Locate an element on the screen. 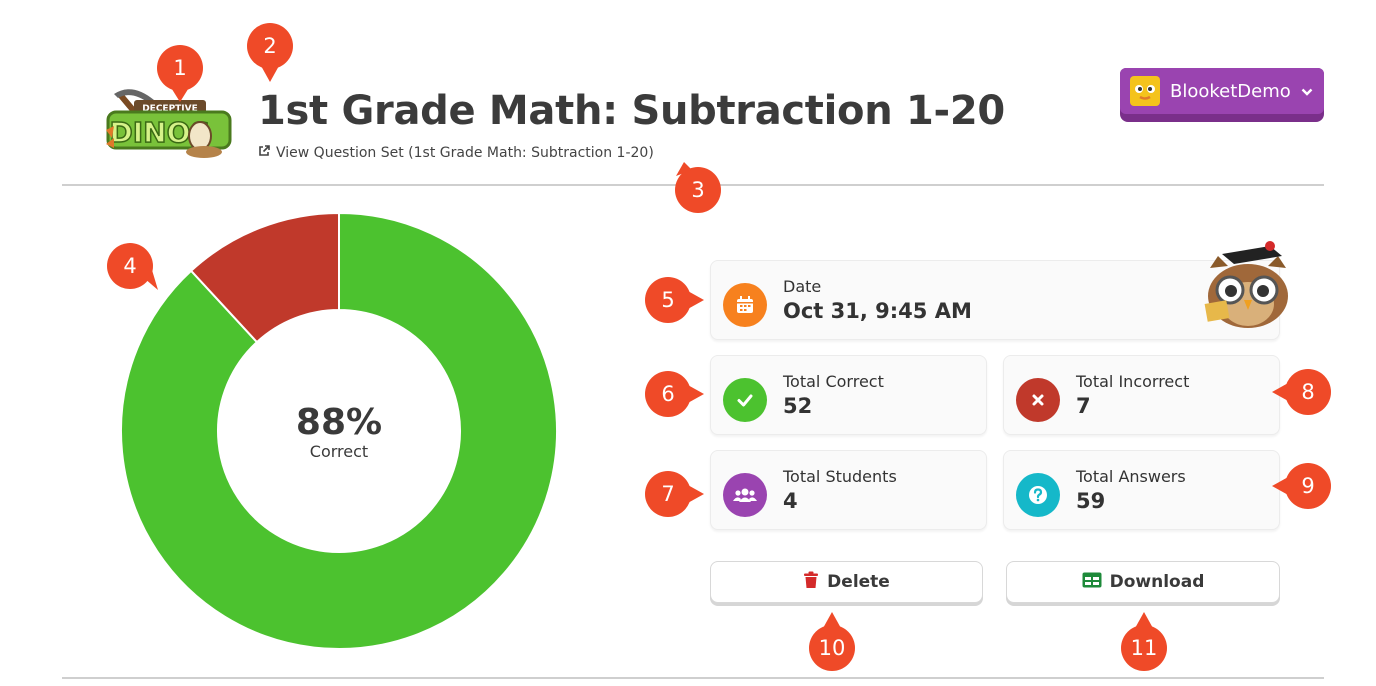 Image resolution: width=1376 pixels, height=686 pixels. svg-text: DECEPTIVE is located at coordinates (170, 109).